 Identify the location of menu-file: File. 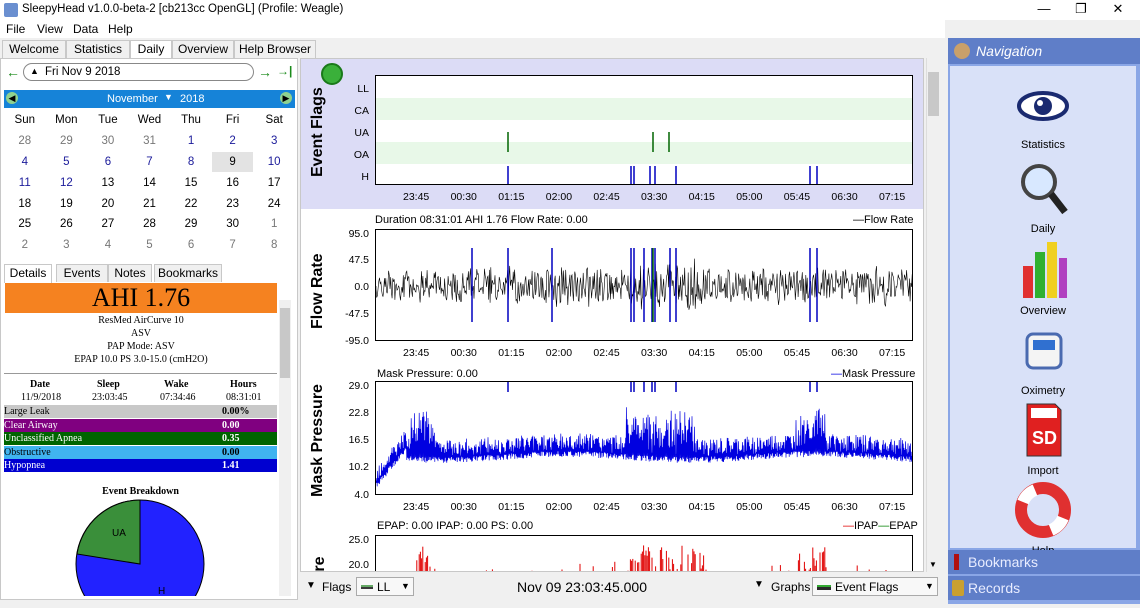
(16, 29).